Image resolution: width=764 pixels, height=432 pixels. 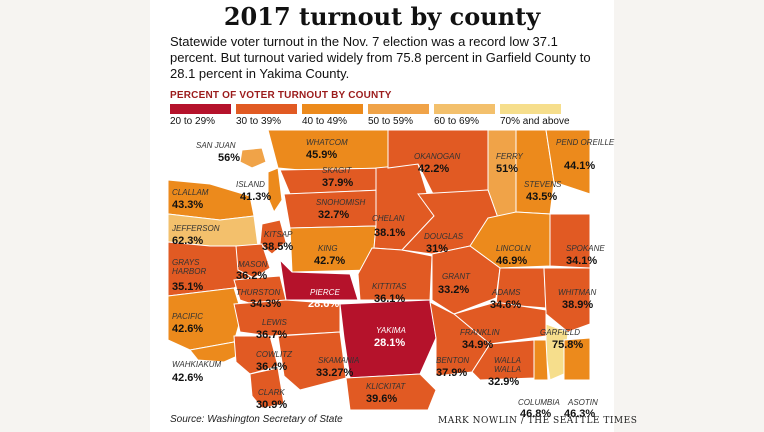 What do you see at coordinates (278, 234) in the screenshot?
I see `county-label-kitsap: Kitsap` at bounding box center [278, 234].